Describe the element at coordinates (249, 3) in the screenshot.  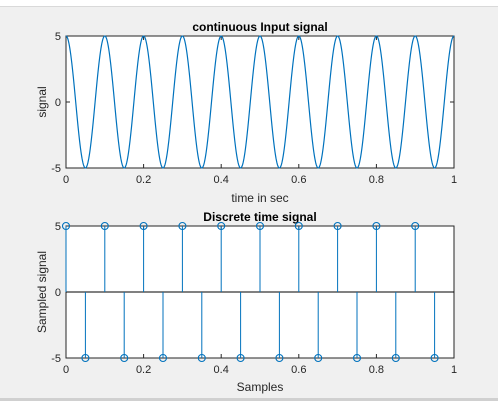
I see `window-top-edge` at that location.